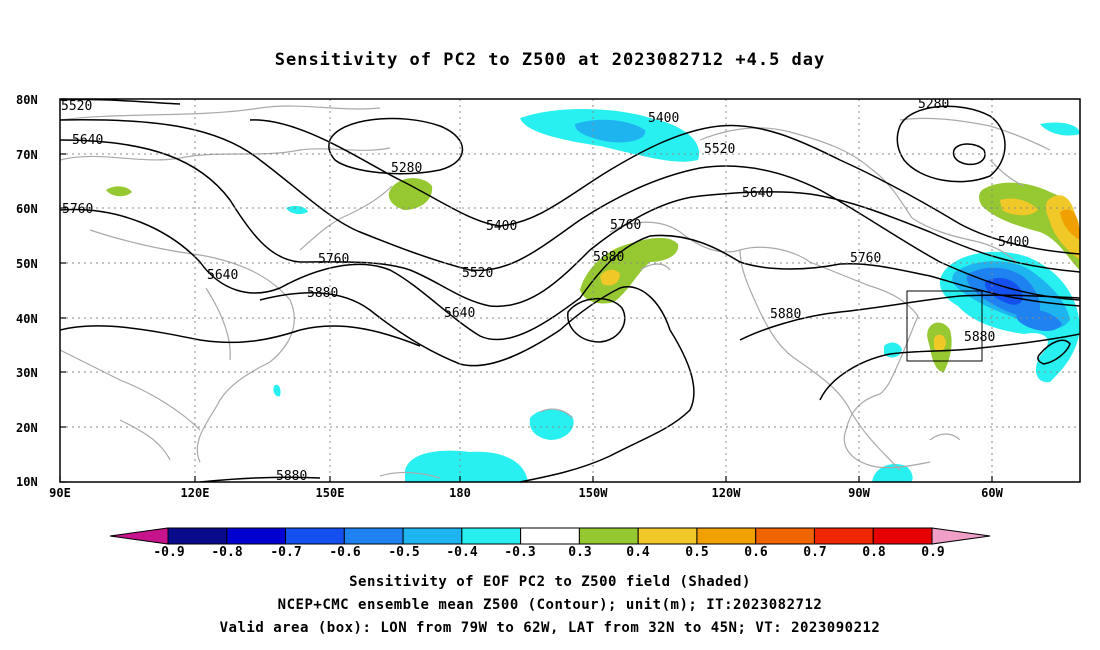  What do you see at coordinates (460, 493) in the screenshot?
I see `lon-label: 180` at bounding box center [460, 493].